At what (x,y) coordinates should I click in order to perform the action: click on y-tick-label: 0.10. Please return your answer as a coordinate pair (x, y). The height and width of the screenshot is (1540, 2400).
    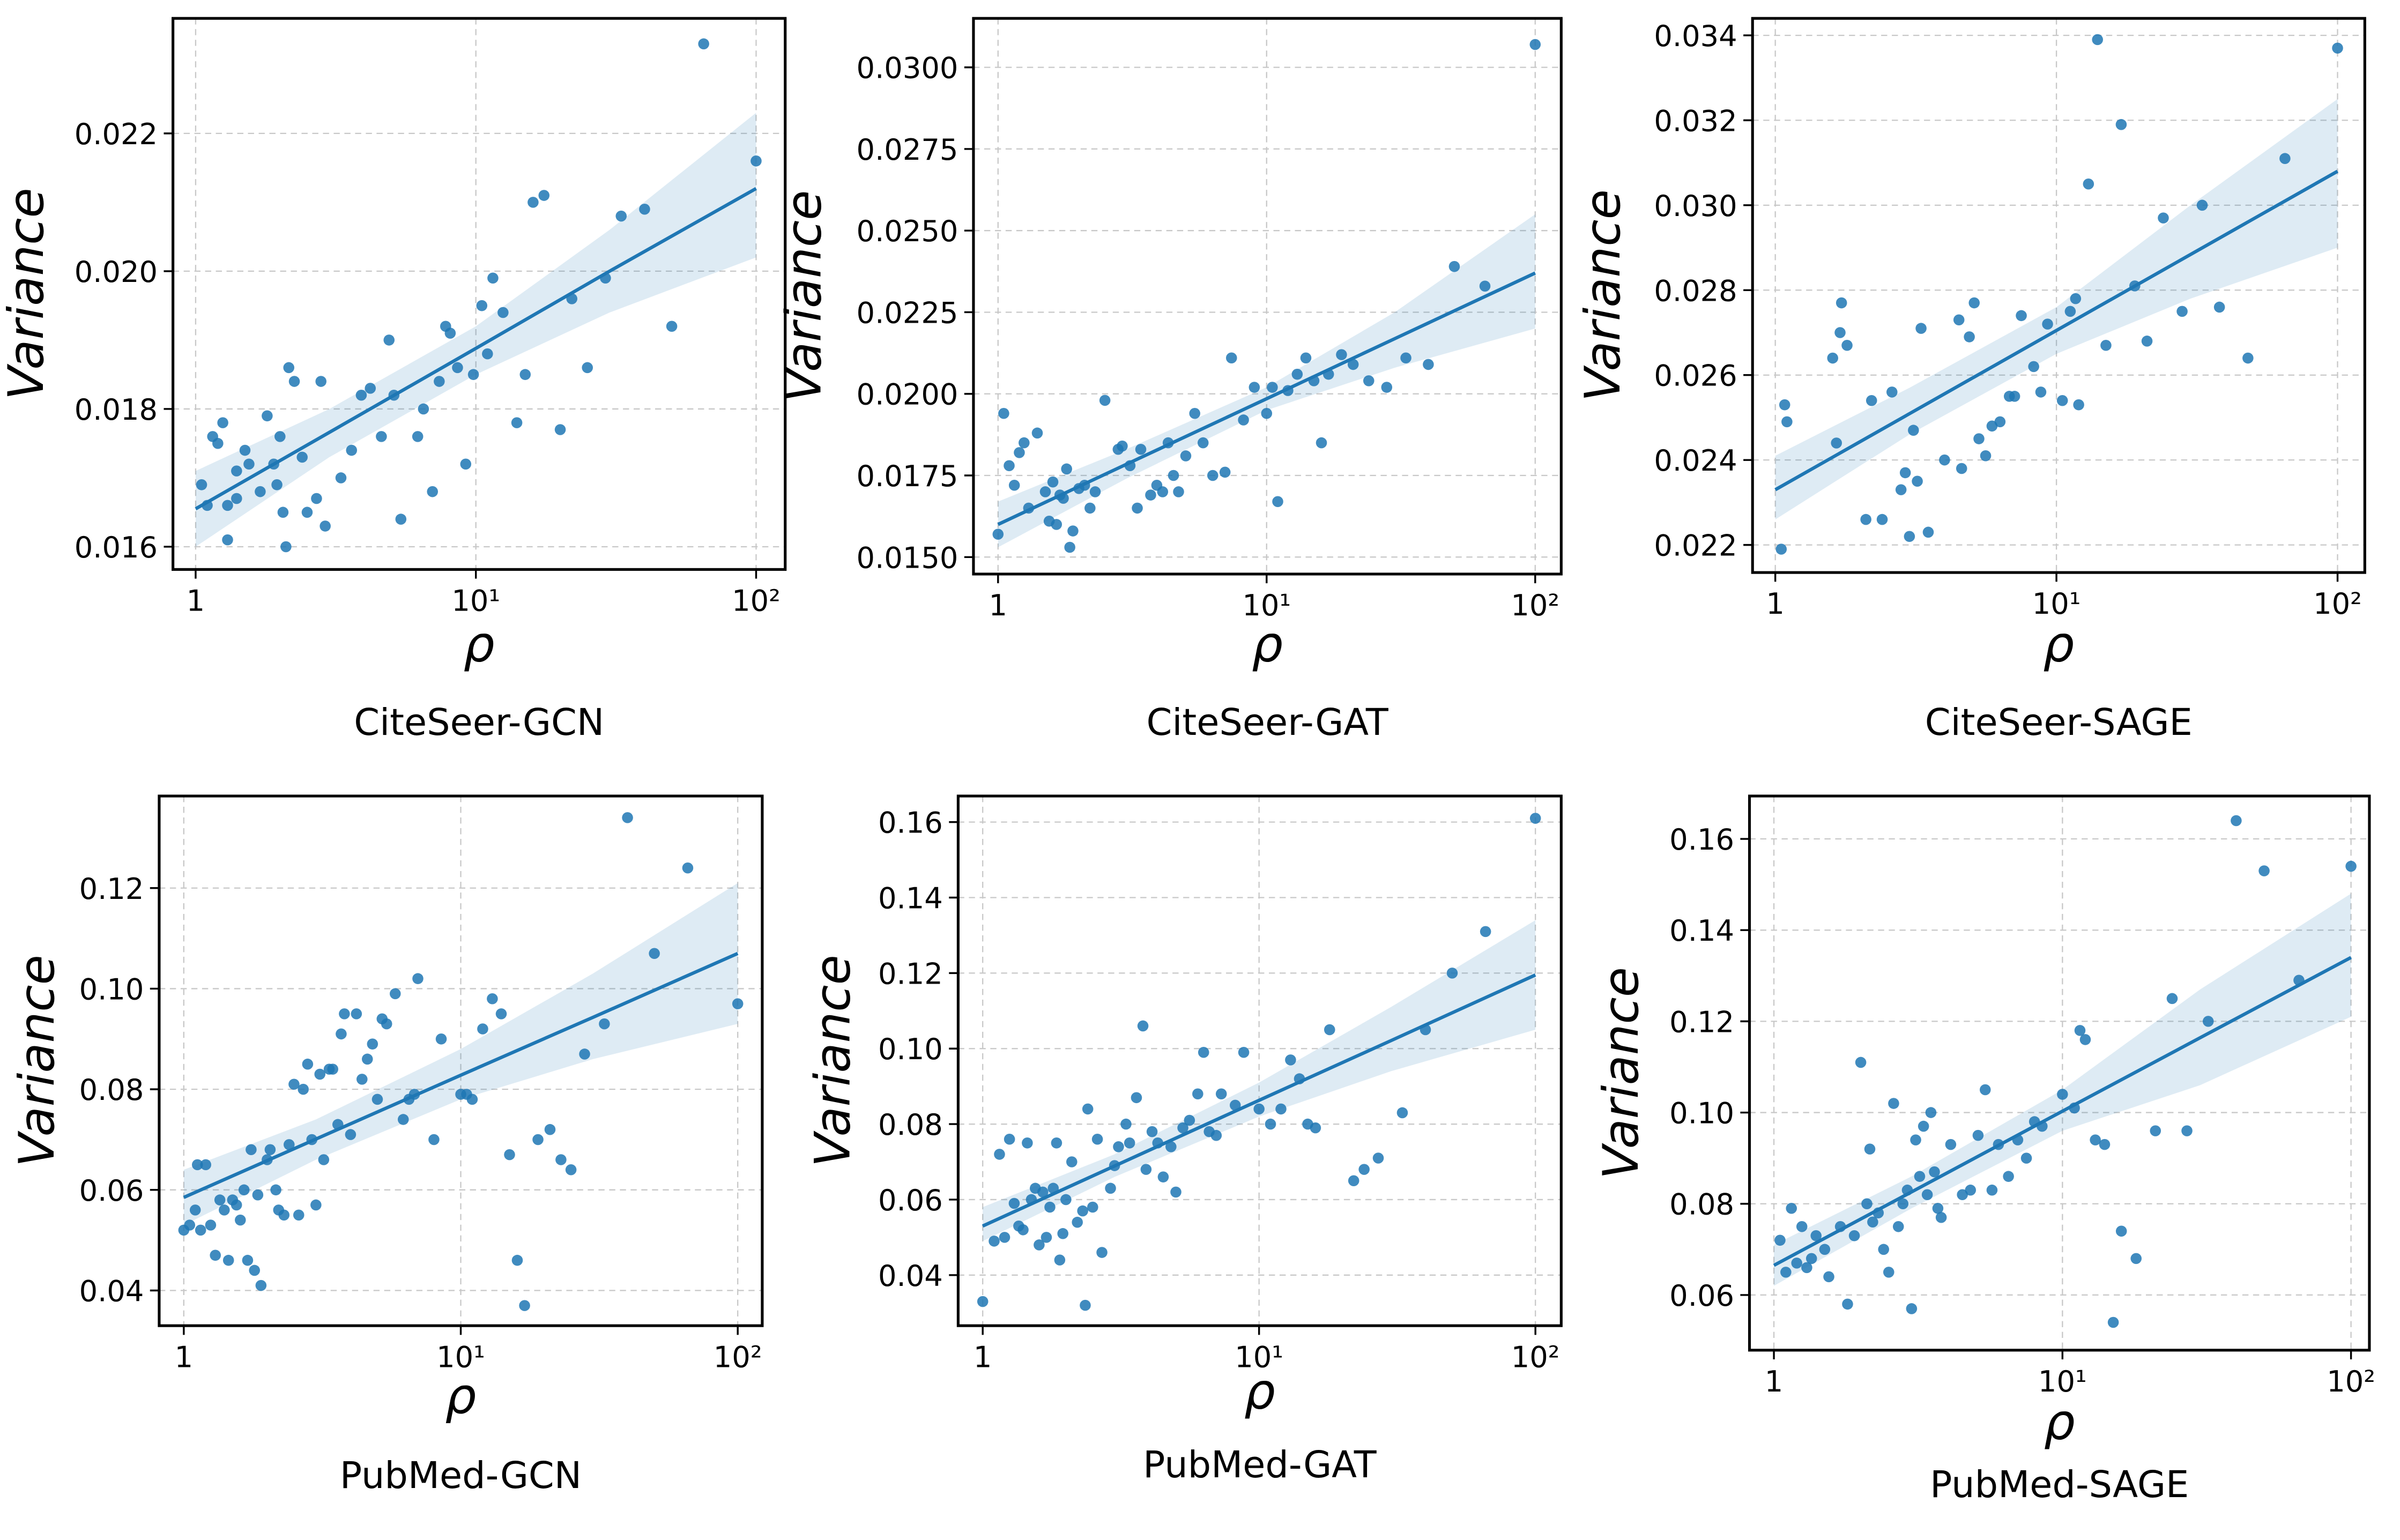
    Looking at the image, I should click on (111, 989).